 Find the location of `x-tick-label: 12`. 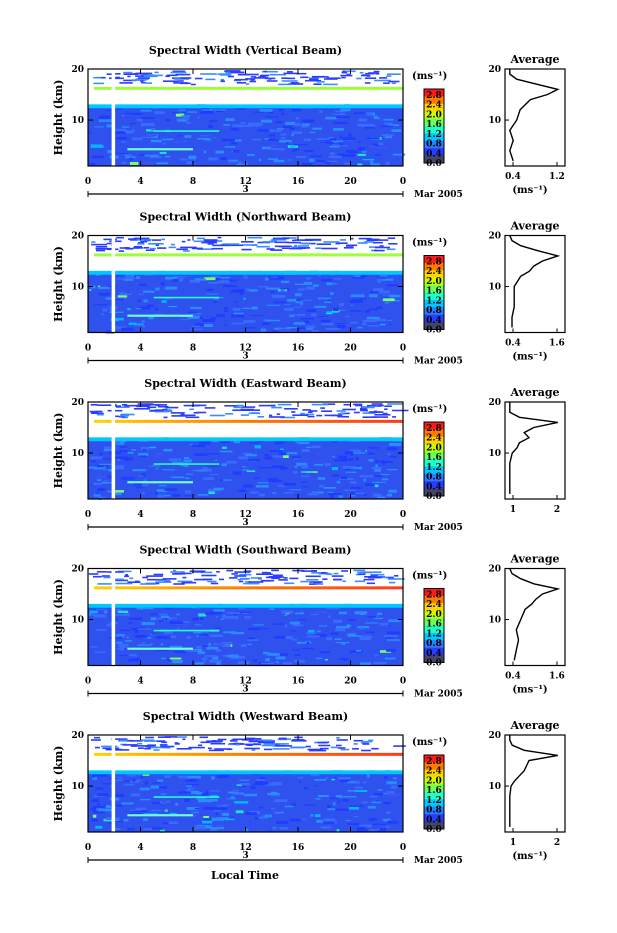

x-tick-label: 12 is located at coordinates (245, 848).